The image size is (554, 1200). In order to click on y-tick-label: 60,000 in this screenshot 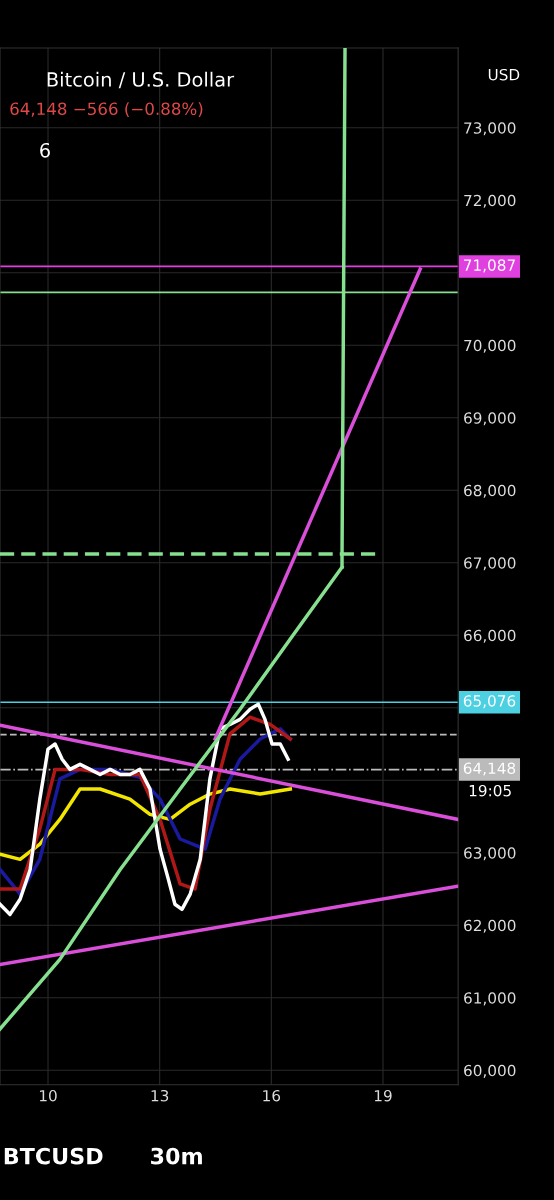, I will do `click(490, 1071)`.